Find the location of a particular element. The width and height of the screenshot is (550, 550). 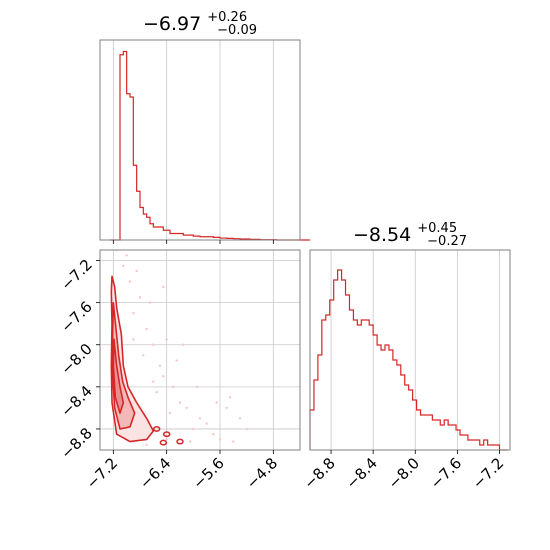

title-2: −8.54 +0.45 −0.27 is located at coordinates (410, 232).